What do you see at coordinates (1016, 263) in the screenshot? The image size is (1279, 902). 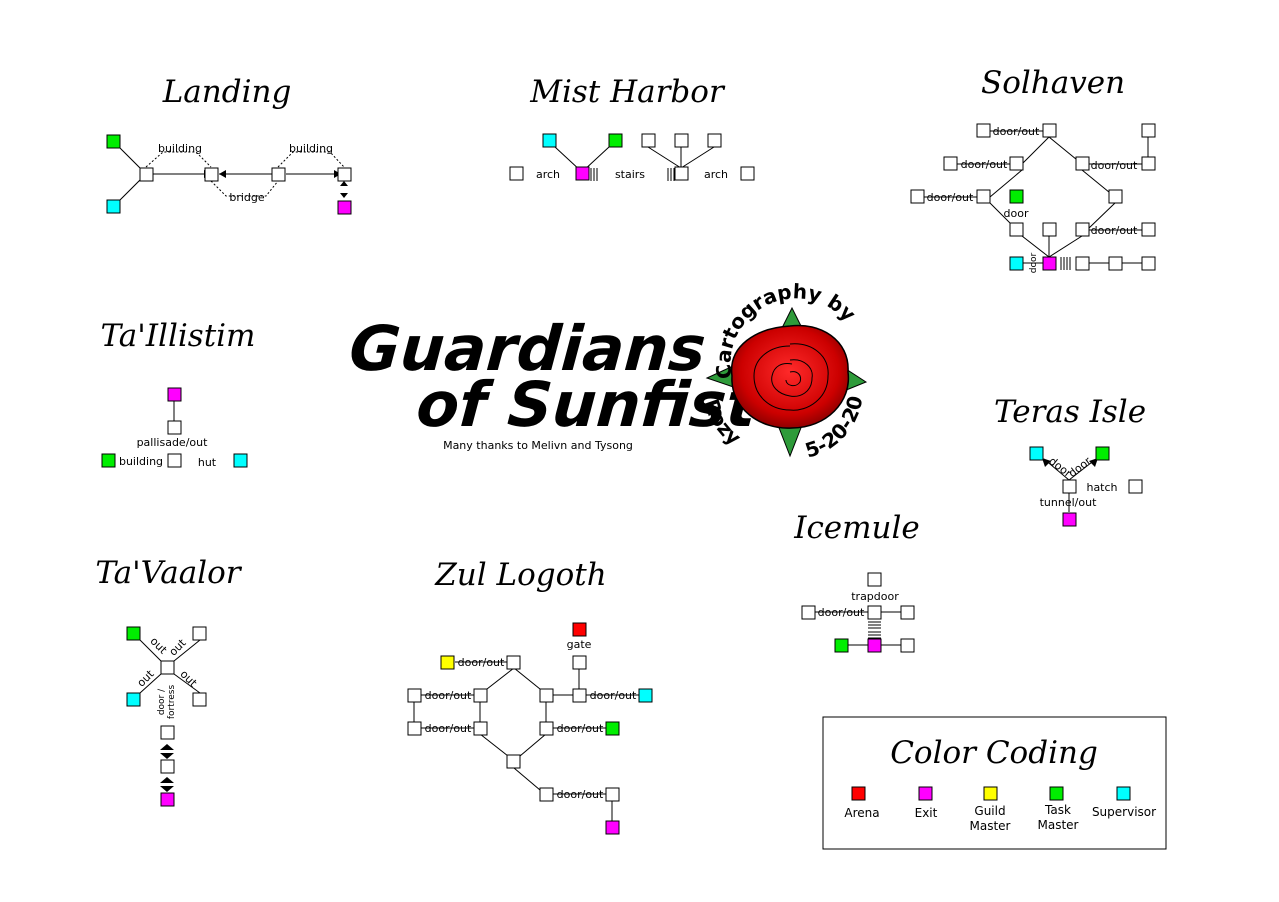 I see `room-sol-supervisor` at bounding box center [1016, 263].